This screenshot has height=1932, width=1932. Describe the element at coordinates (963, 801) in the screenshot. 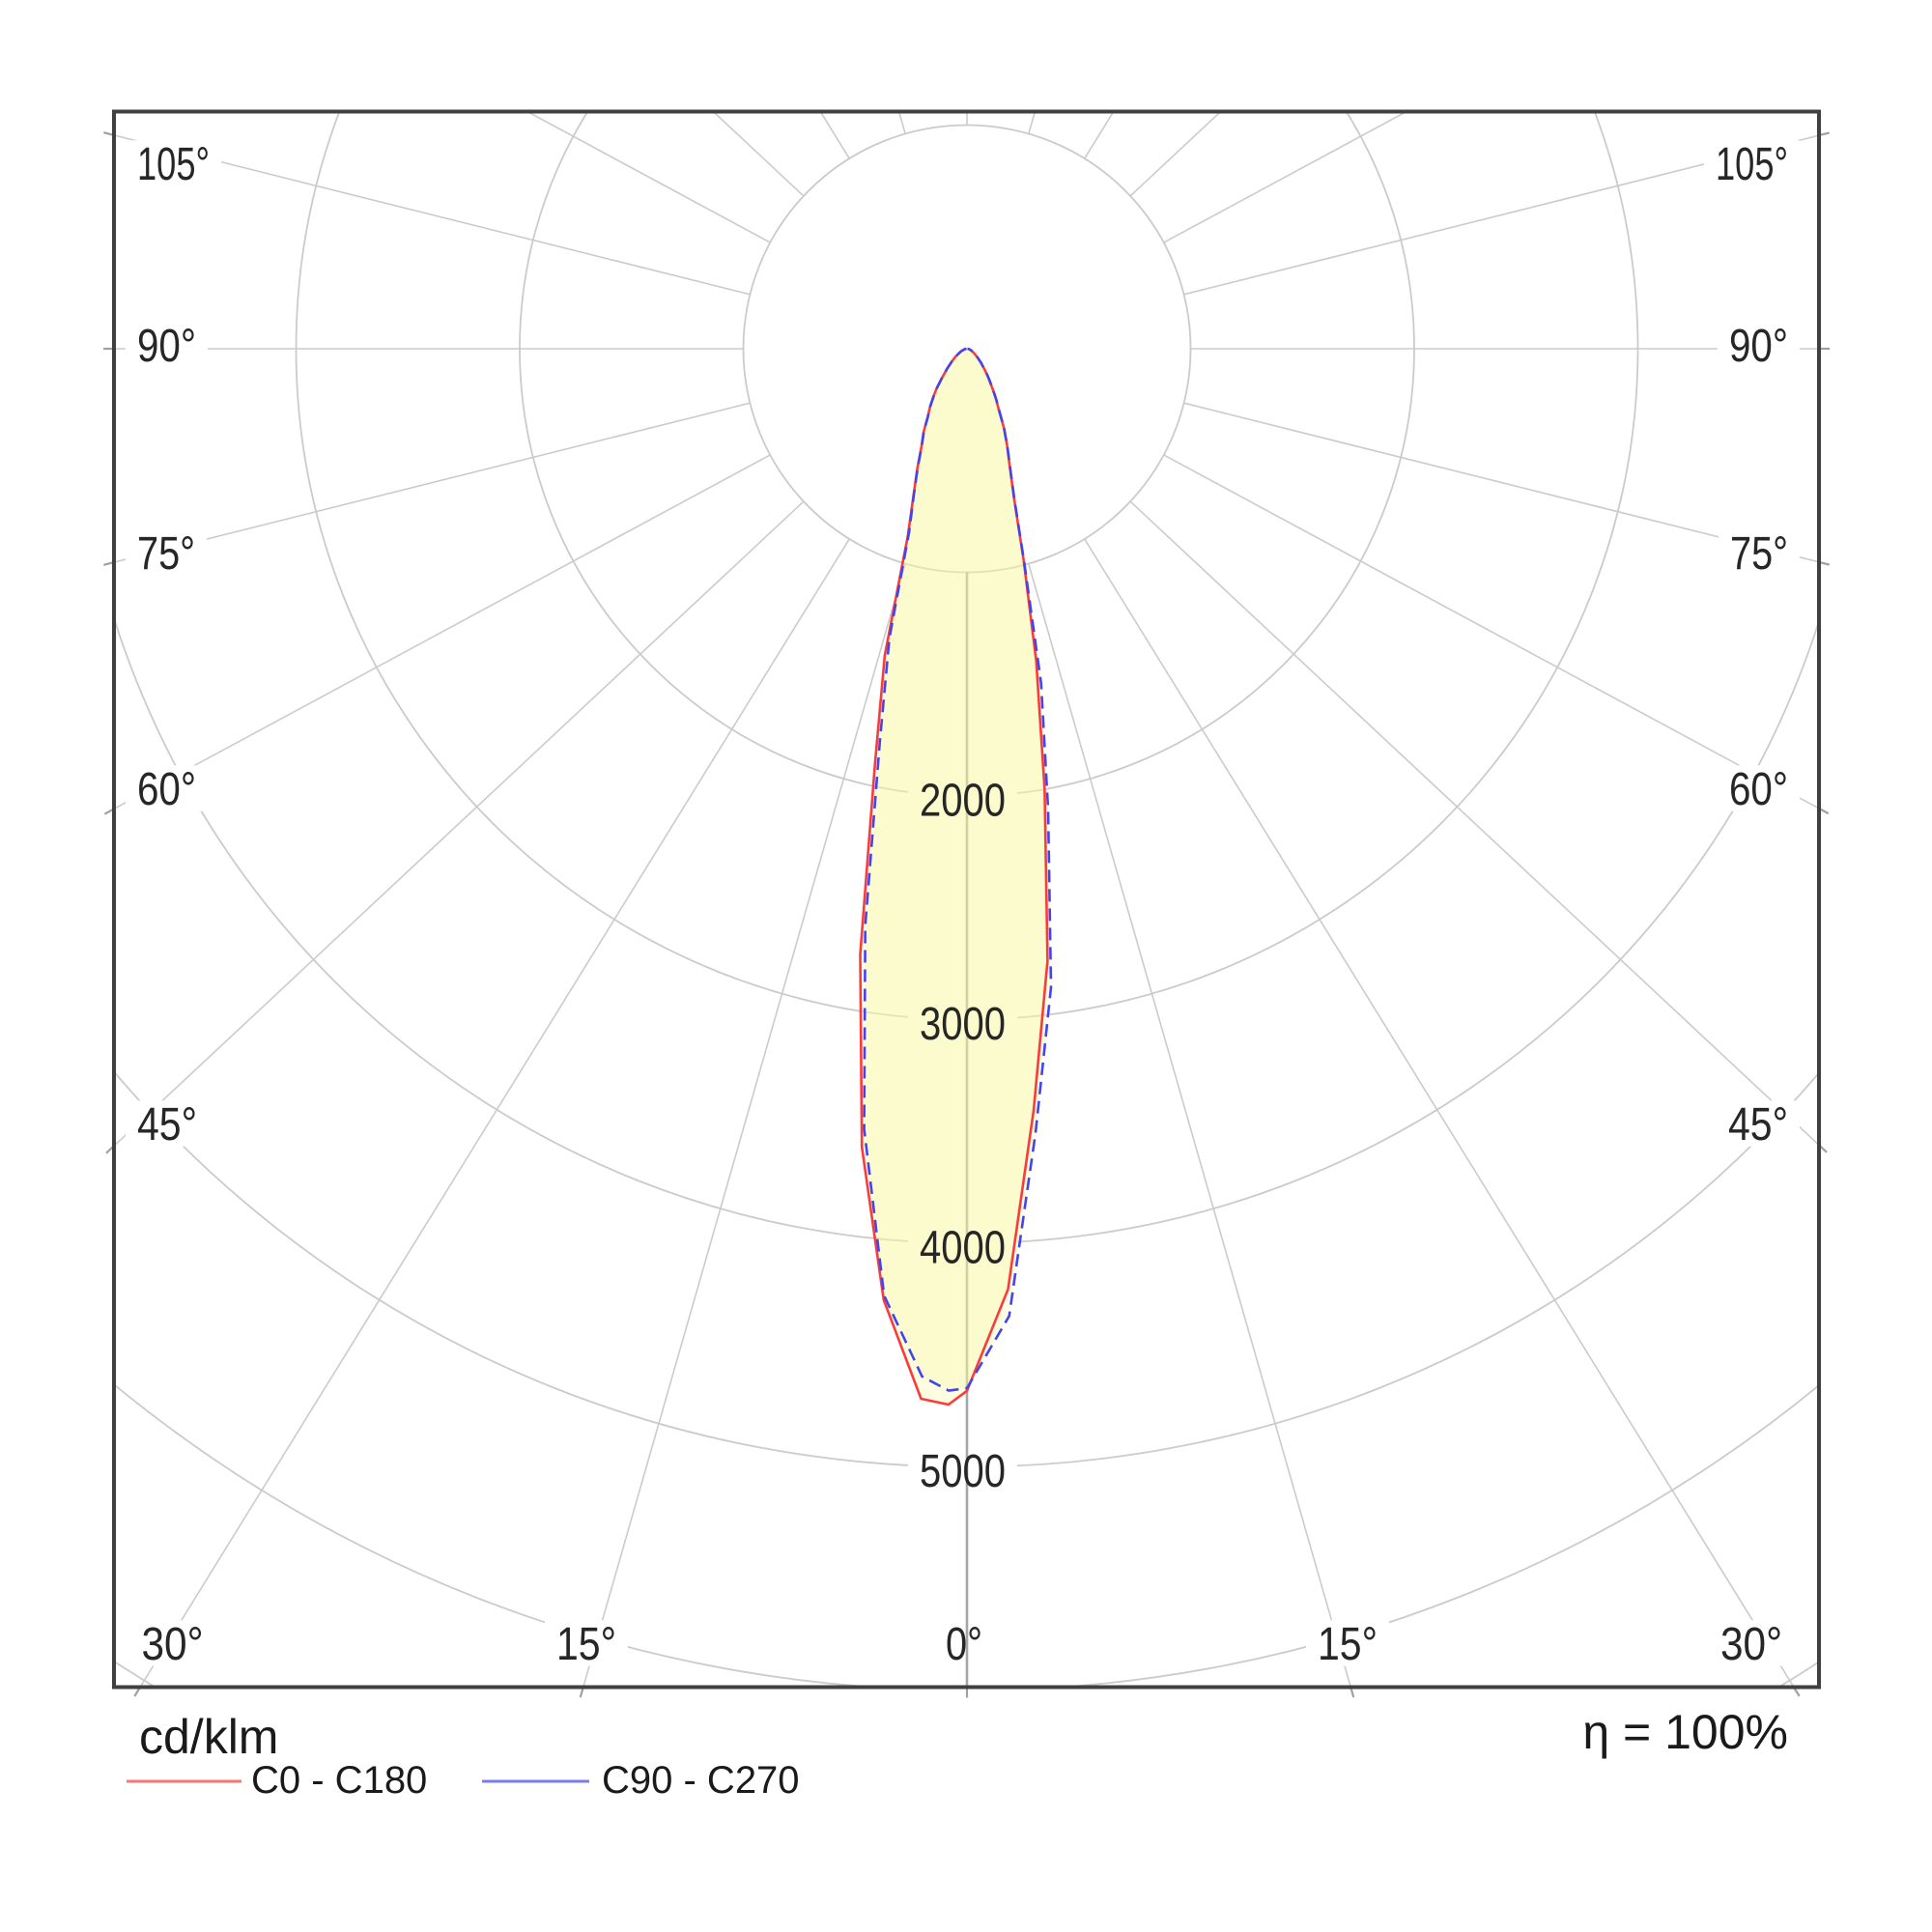

I see `svg-text: 2000` at that location.